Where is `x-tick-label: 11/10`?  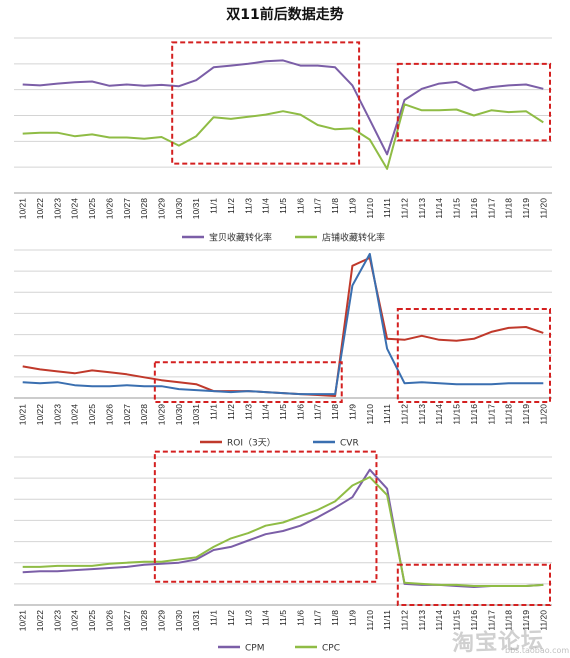
x-tick-label: 11/10 is located at coordinates (370, 620).